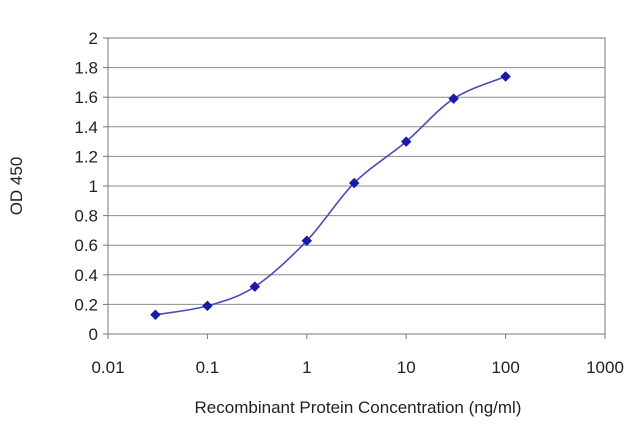 The width and height of the screenshot is (640, 427). I want to click on x-axis-tick-labels: 0.01 0.1 1 10 100 1000, so click(357, 355).